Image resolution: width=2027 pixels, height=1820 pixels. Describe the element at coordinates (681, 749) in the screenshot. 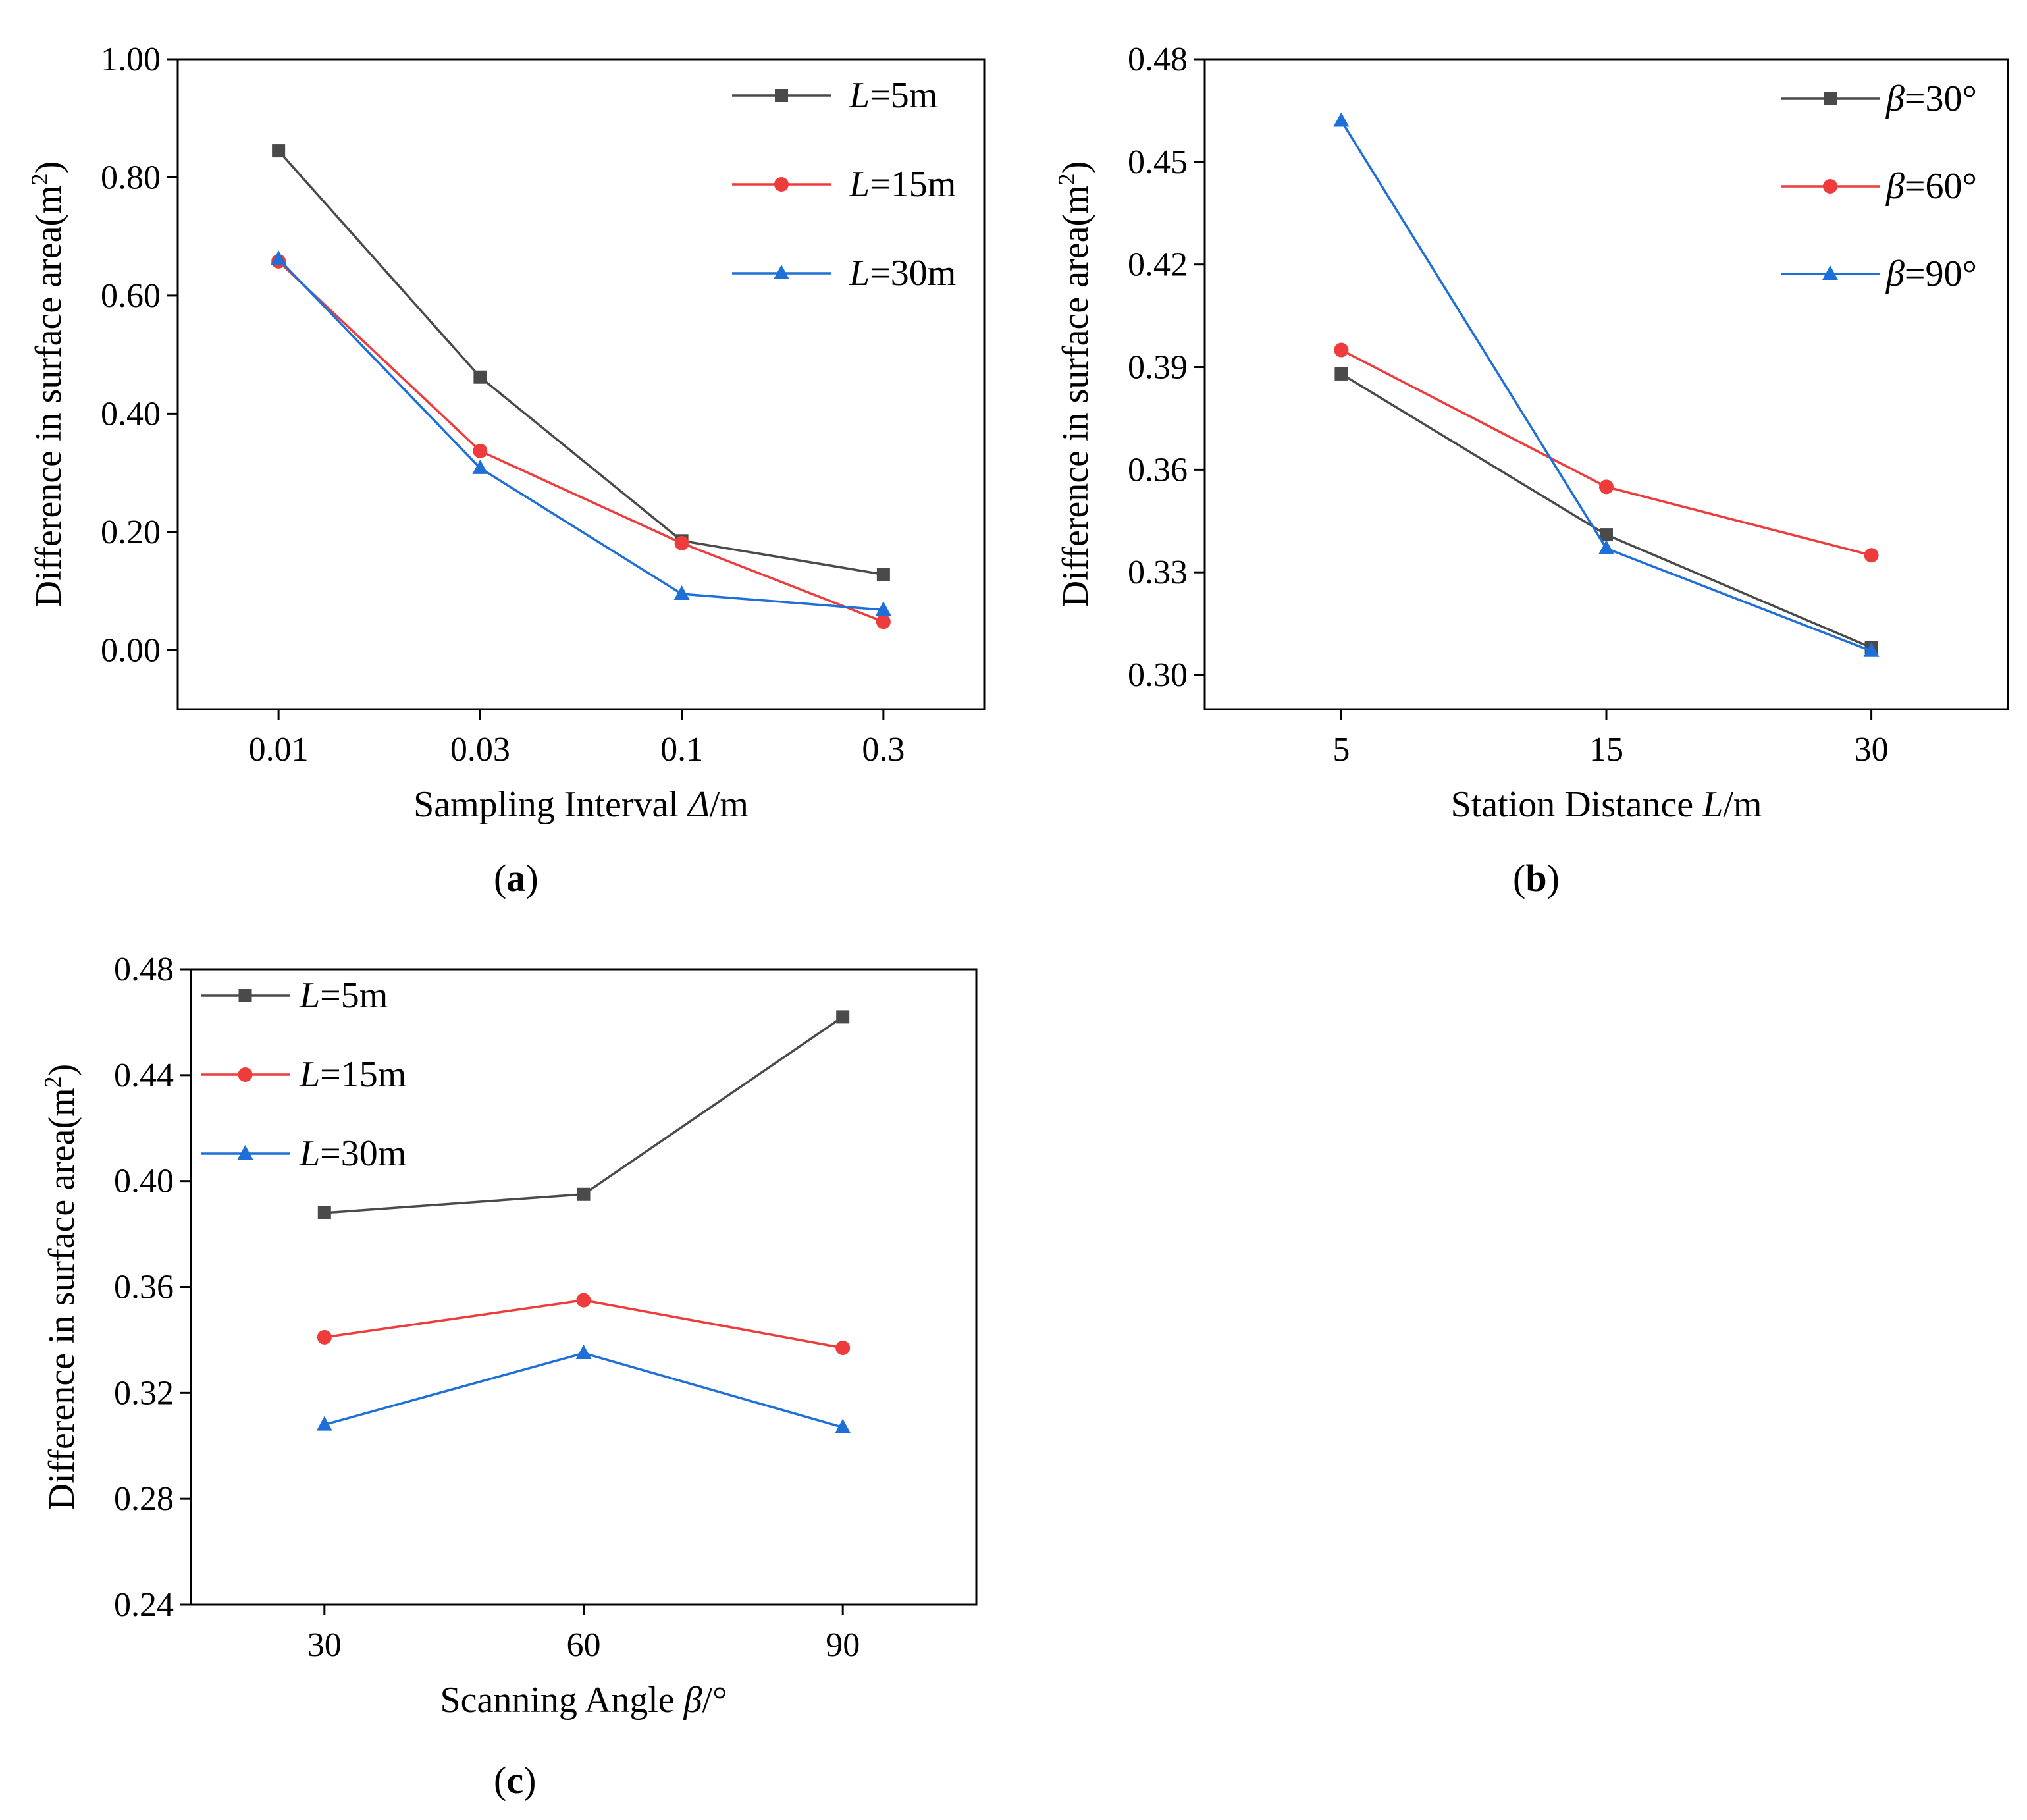

I see `x-tick-label: 0.1` at that location.